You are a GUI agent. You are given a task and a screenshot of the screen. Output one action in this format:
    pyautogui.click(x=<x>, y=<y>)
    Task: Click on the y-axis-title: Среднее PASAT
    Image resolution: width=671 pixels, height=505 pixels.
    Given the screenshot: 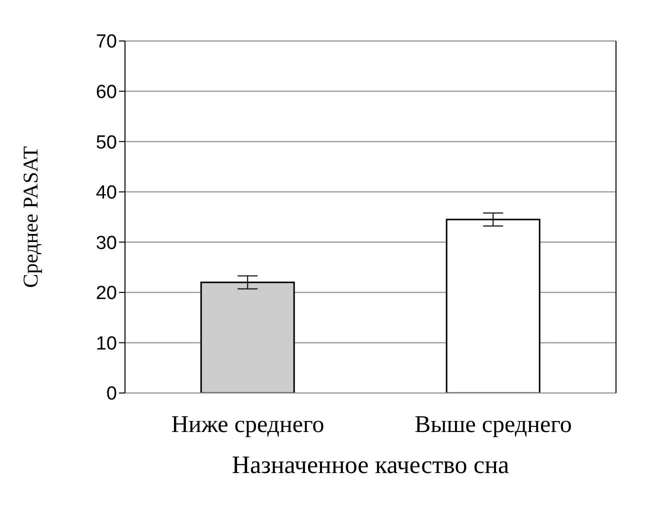 What is the action you would take?
    pyautogui.click(x=30, y=217)
    